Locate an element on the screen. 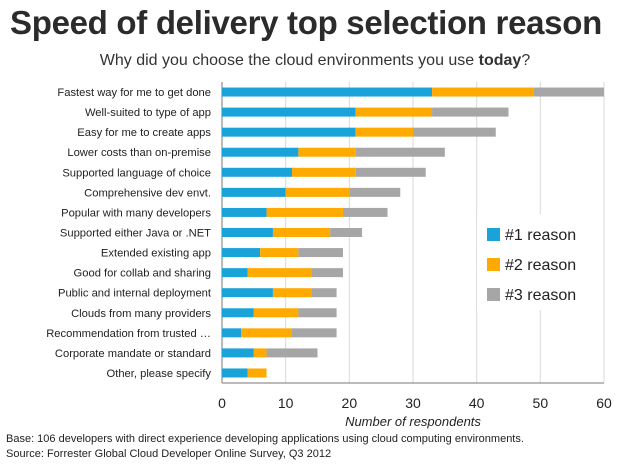 The height and width of the screenshot is (465, 630). x-tick-label: 40 is located at coordinates (477, 403).